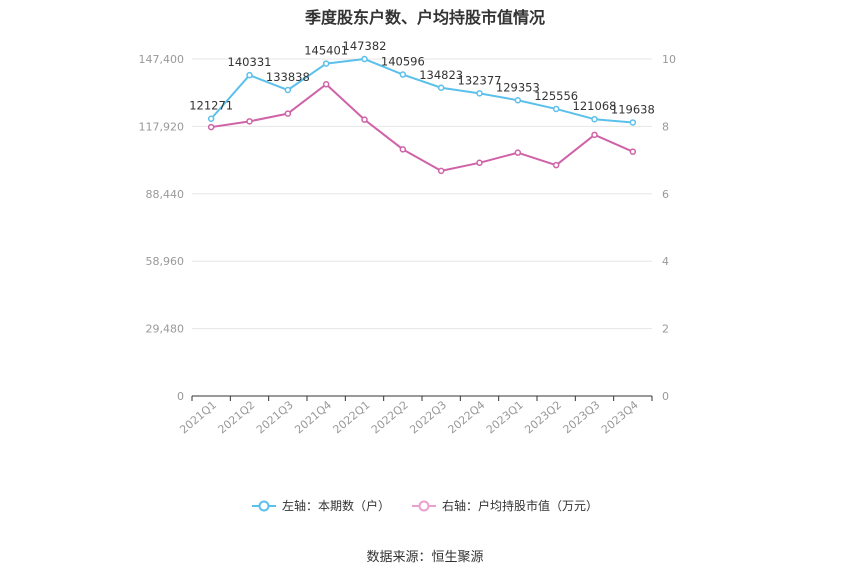  Describe the element at coordinates (669, 59) in the screenshot. I see `right-axis-tick-label: 10` at that location.